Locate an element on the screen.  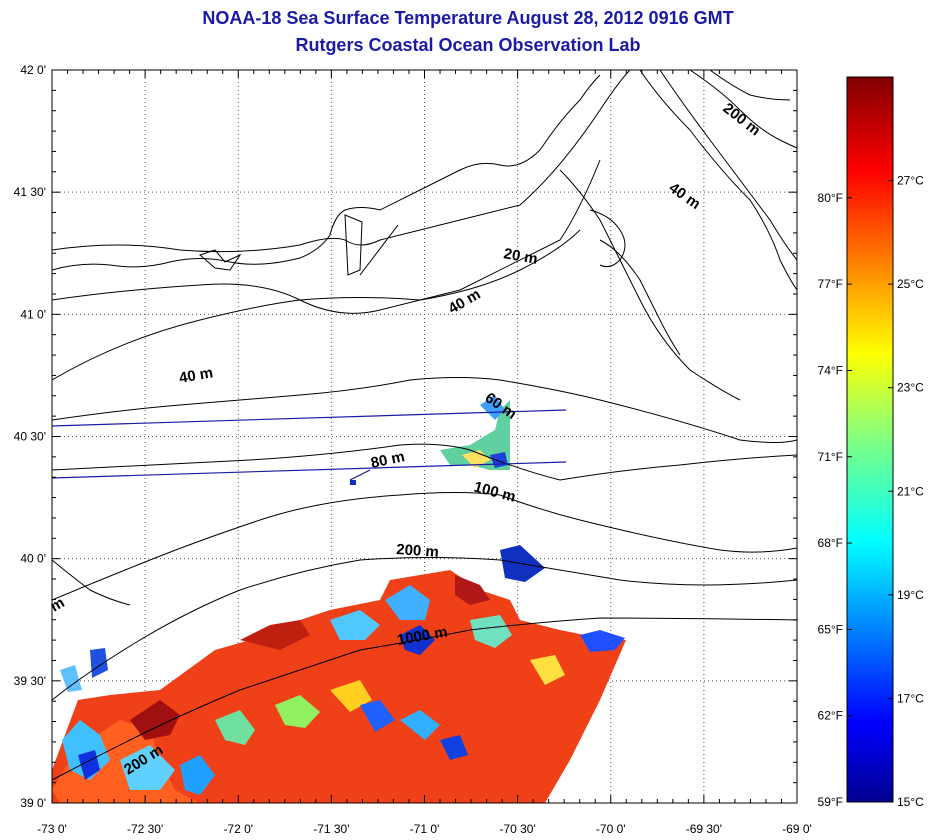
lat-tick-label: 39 30' is located at coordinates (30, 681).